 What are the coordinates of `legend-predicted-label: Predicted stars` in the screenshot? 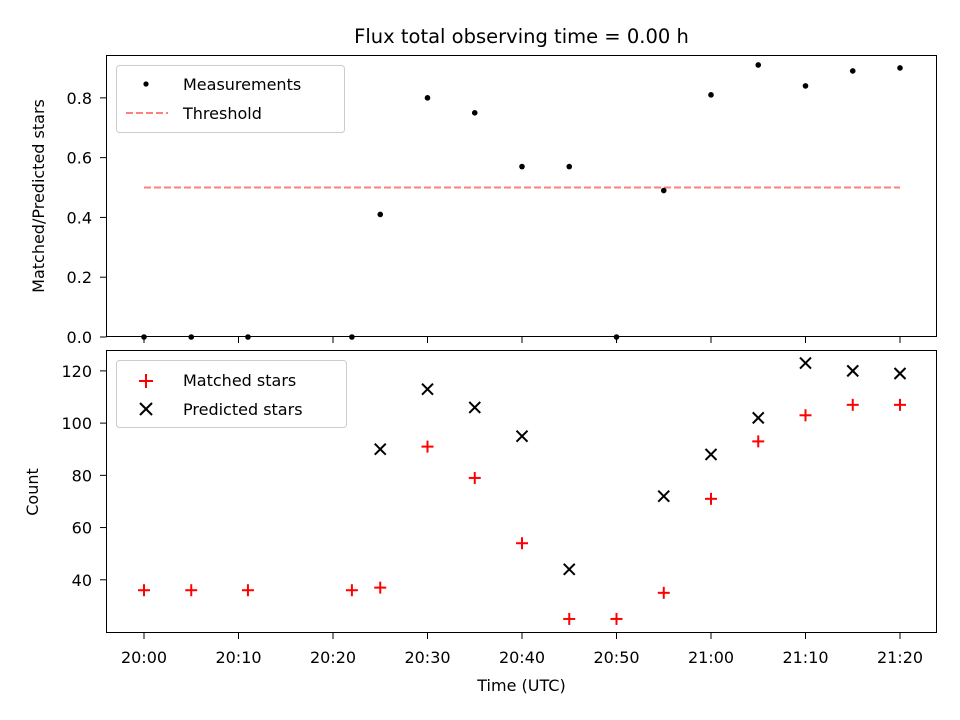 It's located at (243, 409).